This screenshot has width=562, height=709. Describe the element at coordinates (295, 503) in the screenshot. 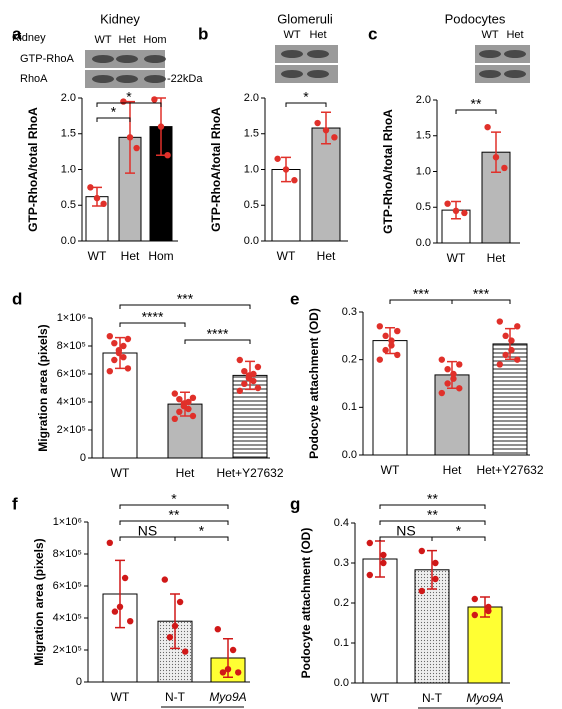

I see `panel-label: g` at that location.